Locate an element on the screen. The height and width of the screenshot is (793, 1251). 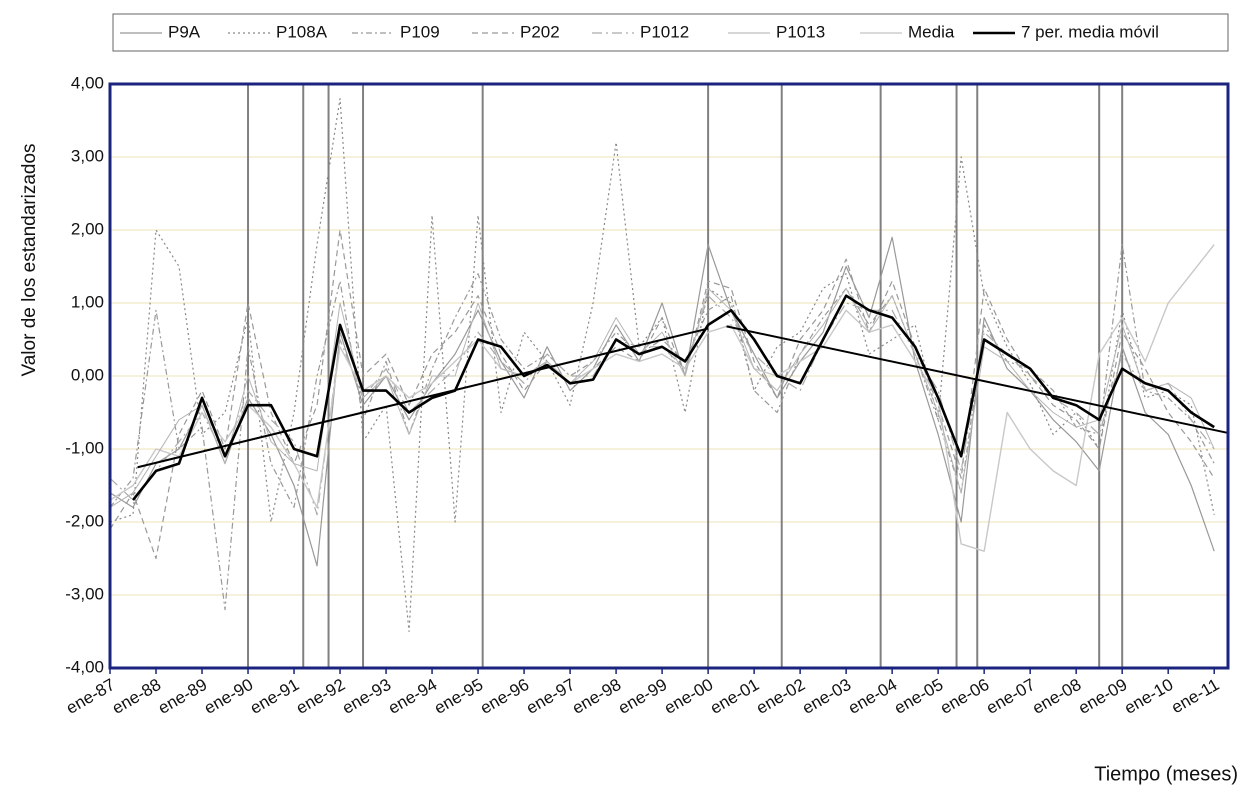
x-tick-label: ene-96 is located at coordinates (504, 696).